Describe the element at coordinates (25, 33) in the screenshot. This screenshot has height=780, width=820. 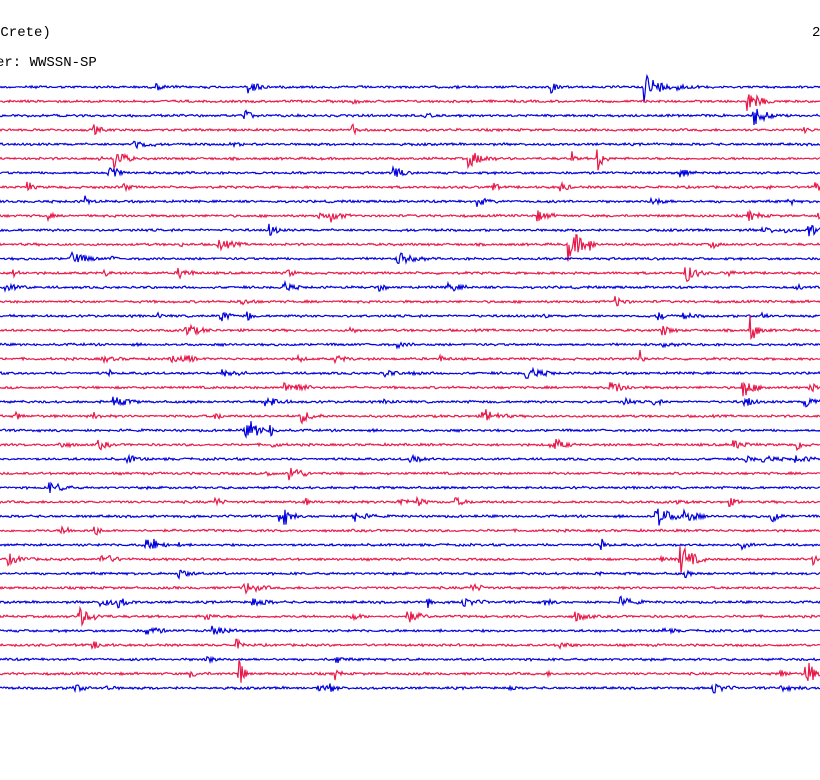
I see `station-label: (Crete)` at that location.